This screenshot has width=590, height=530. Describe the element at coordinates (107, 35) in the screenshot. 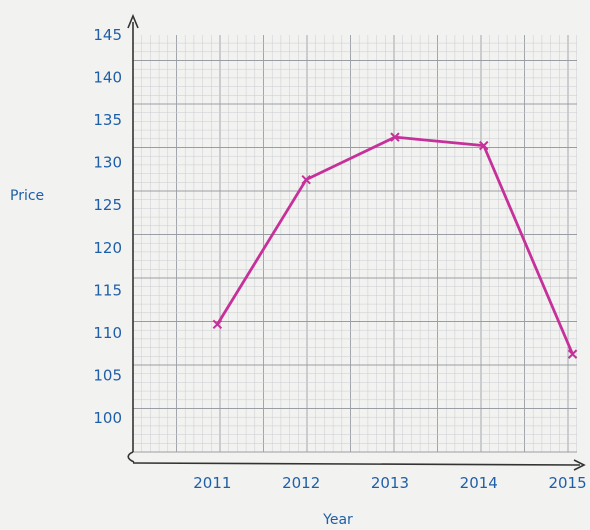

I see `y-tick-label-145: 145` at that location.